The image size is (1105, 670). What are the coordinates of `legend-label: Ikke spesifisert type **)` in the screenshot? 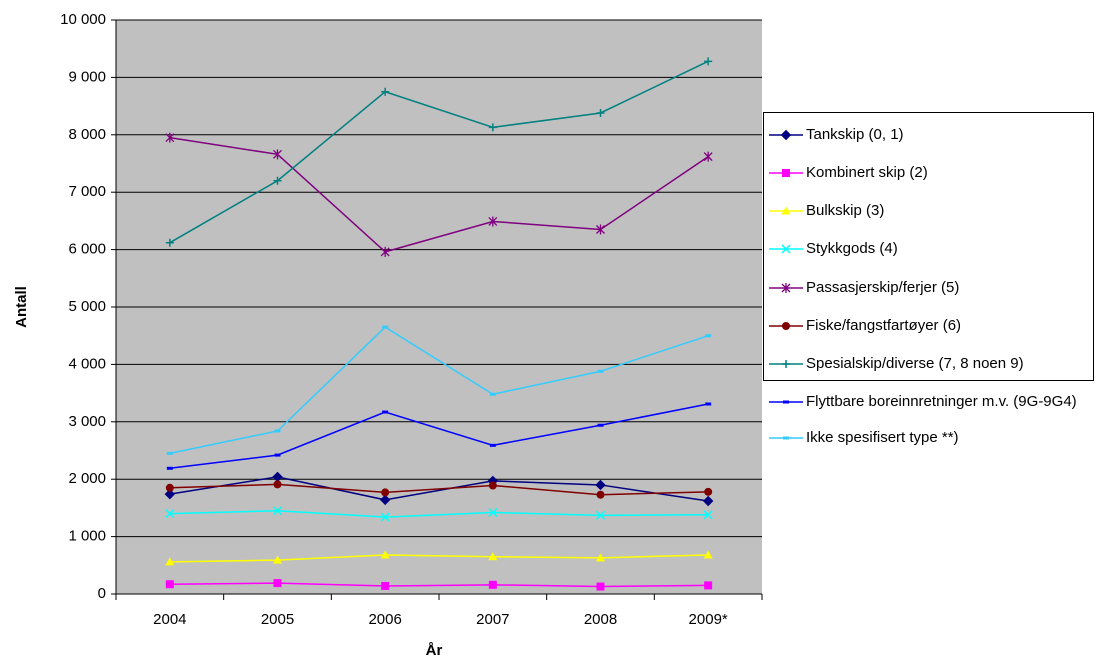 It's located at (882, 437).